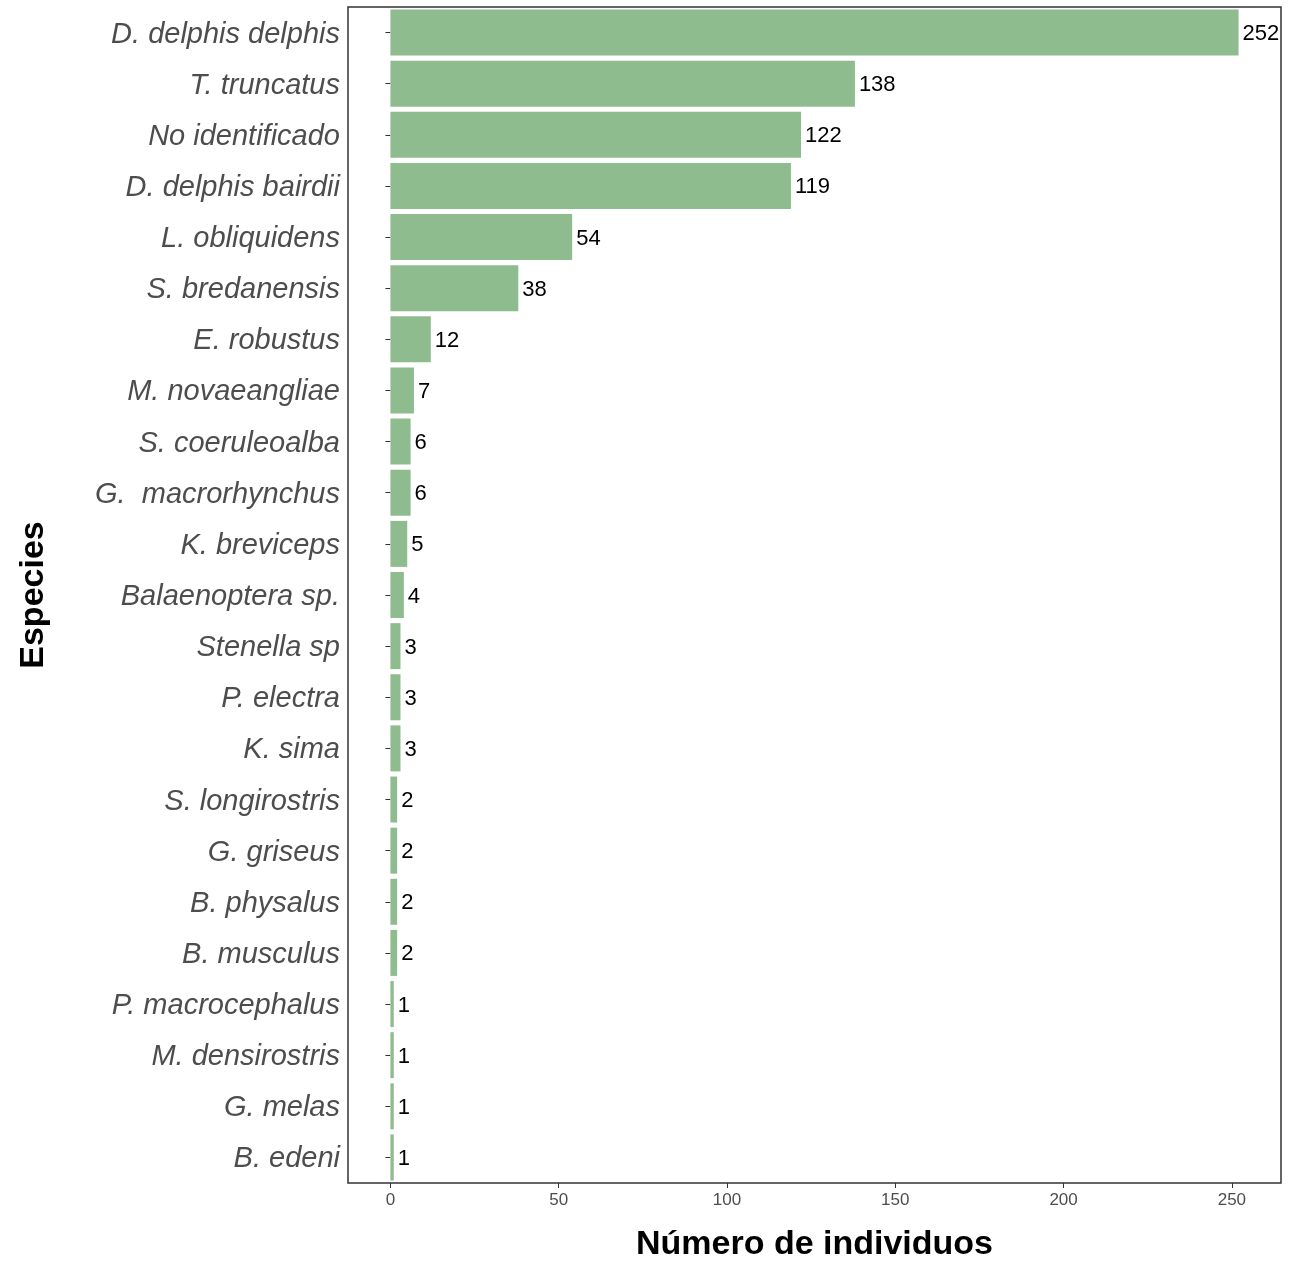 Image resolution: width=1293 pixels, height=1264 pixels. What do you see at coordinates (424, 390) in the screenshot?
I see `data-label: 7` at bounding box center [424, 390].